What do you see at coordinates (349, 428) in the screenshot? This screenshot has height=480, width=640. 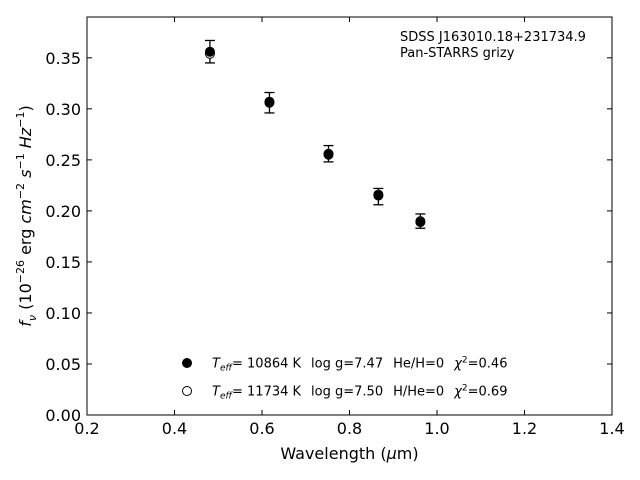 I see `x-tick-label: 0.8` at bounding box center [349, 428].